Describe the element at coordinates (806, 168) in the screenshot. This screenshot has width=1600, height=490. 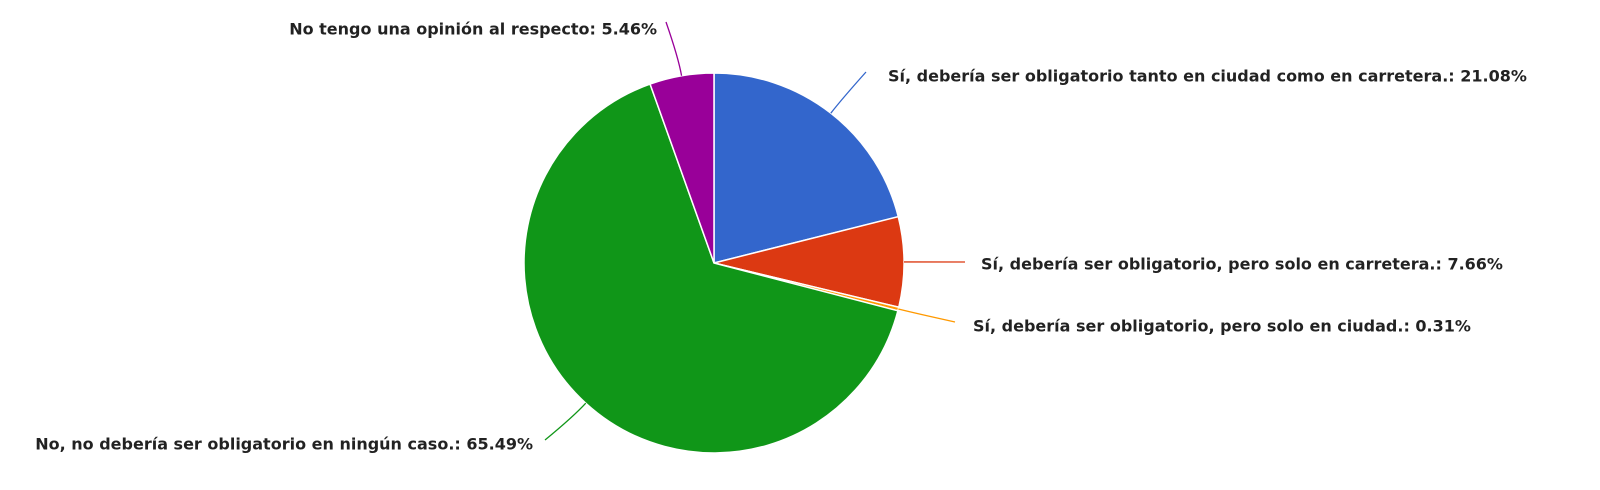
I see `pie-slice` at that location.